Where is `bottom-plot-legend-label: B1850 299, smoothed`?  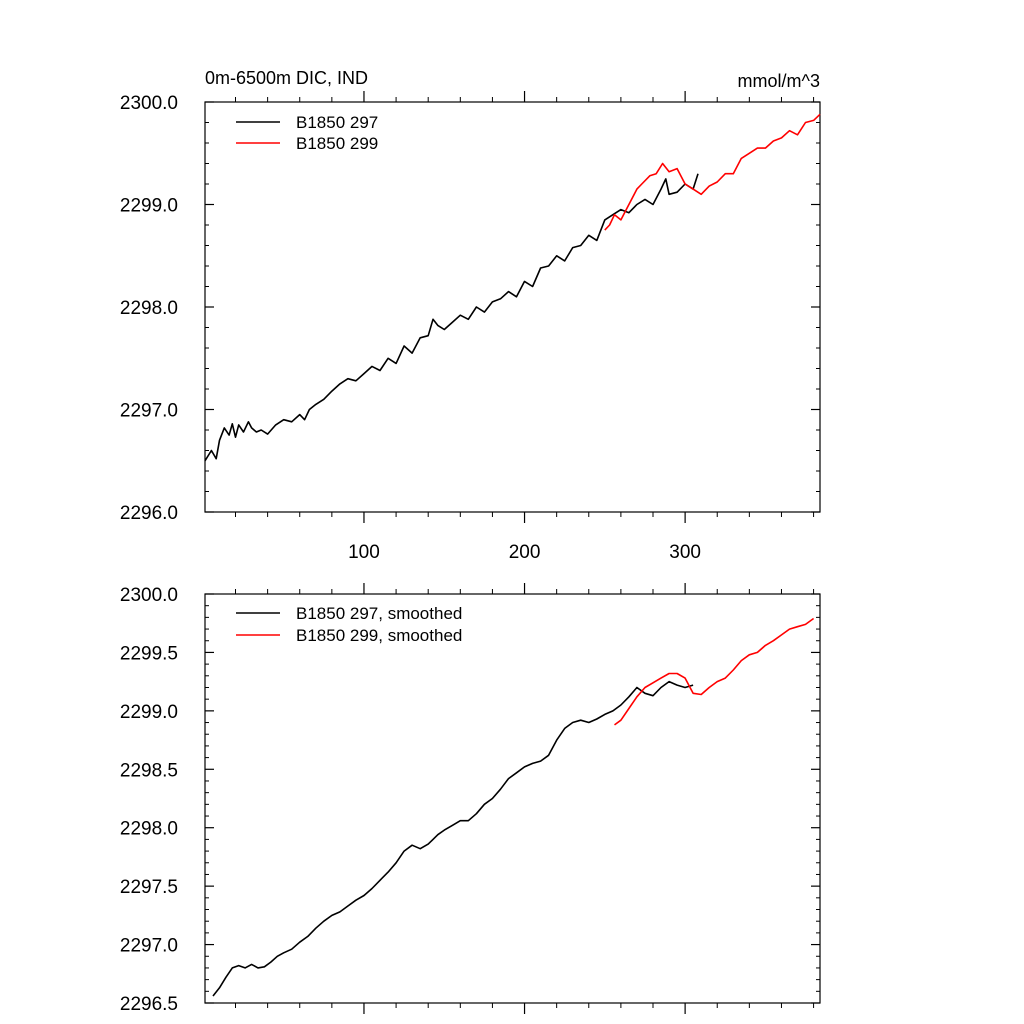 bottom-plot-legend-label: B1850 299, smoothed is located at coordinates (379, 635).